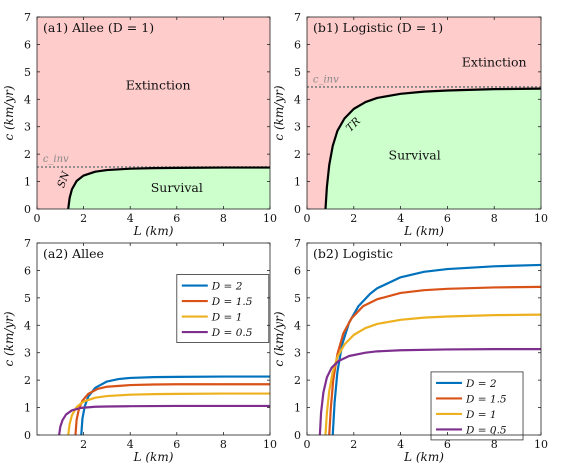 This screenshot has width=572, height=468. I want to click on plot-area, so click(164, 406).